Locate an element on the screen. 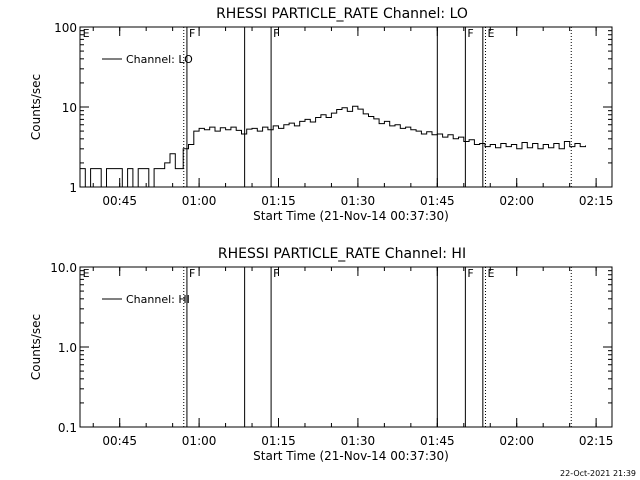  chart-title: RHESSI PARTICLE_RATE Channel: LO is located at coordinates (342, 14).